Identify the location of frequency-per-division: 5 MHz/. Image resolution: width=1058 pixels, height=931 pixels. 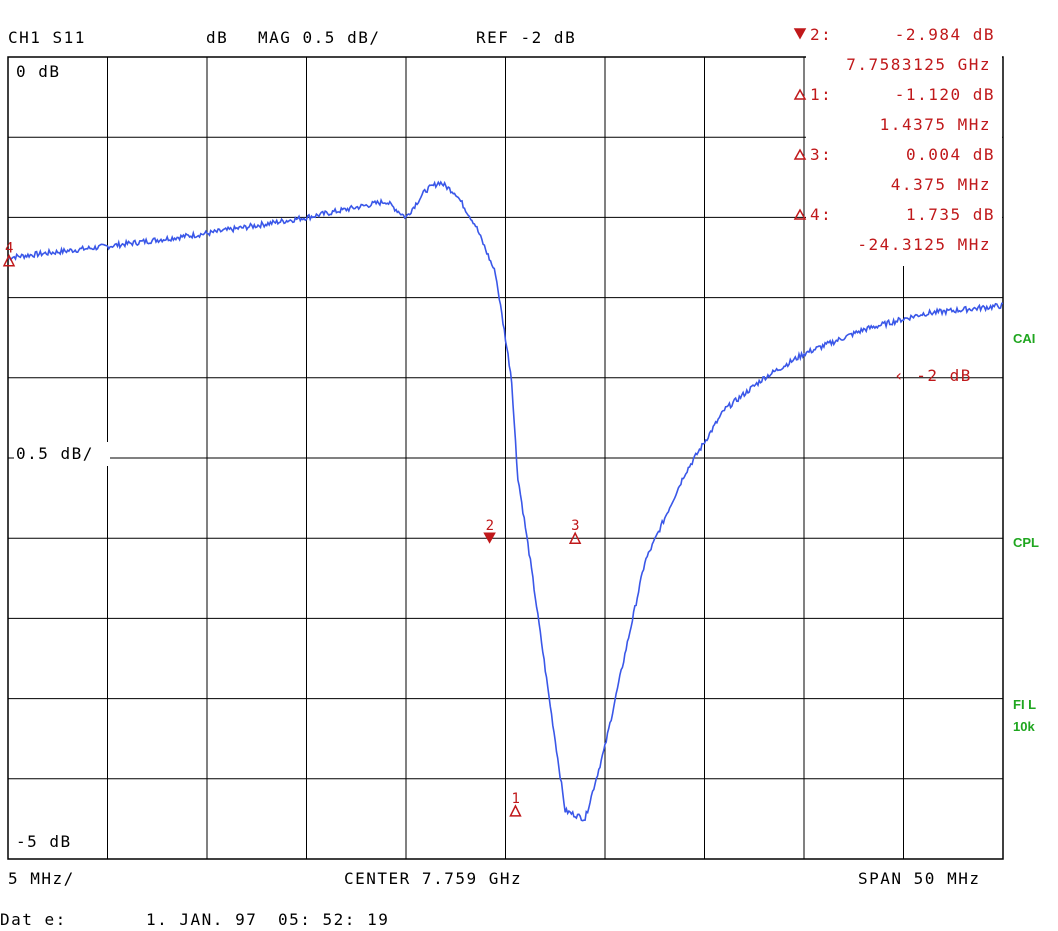
(41, 878).